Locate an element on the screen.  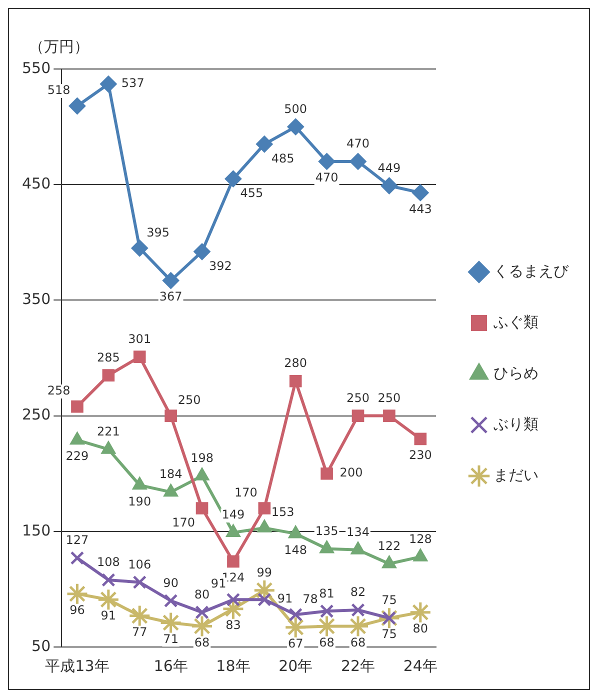
y-tick-label: 450 is located at coordinates (36, 183).